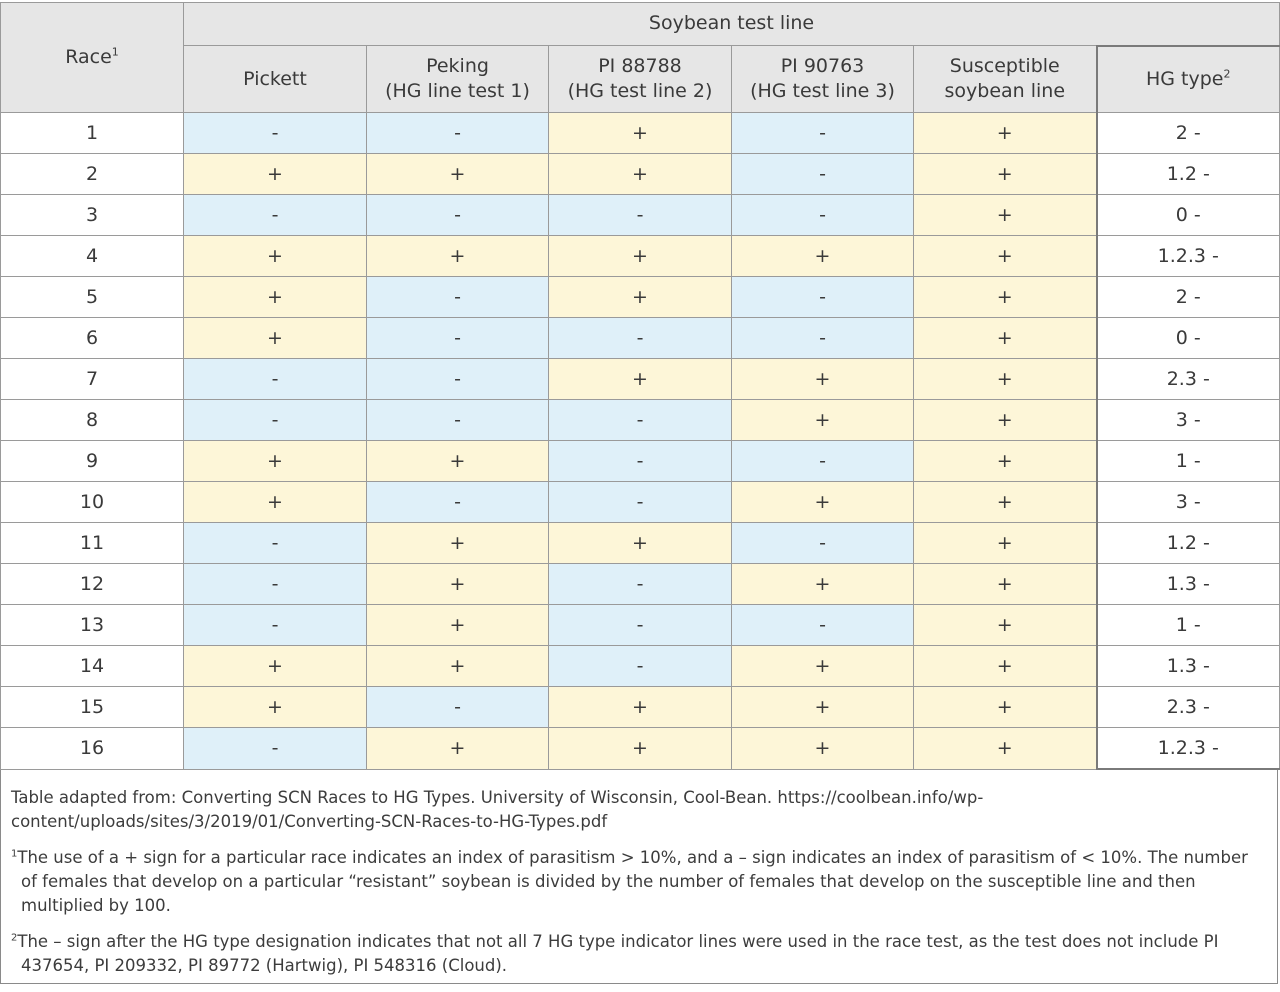  Describe the element at coordinates (640, 338) in the screenshot. I see `table-row: 6 + - - - +0 -` at that location.